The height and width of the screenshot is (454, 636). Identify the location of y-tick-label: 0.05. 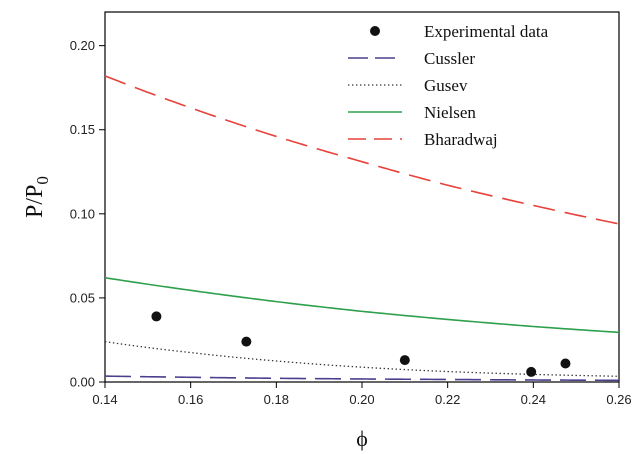
(82, 297).